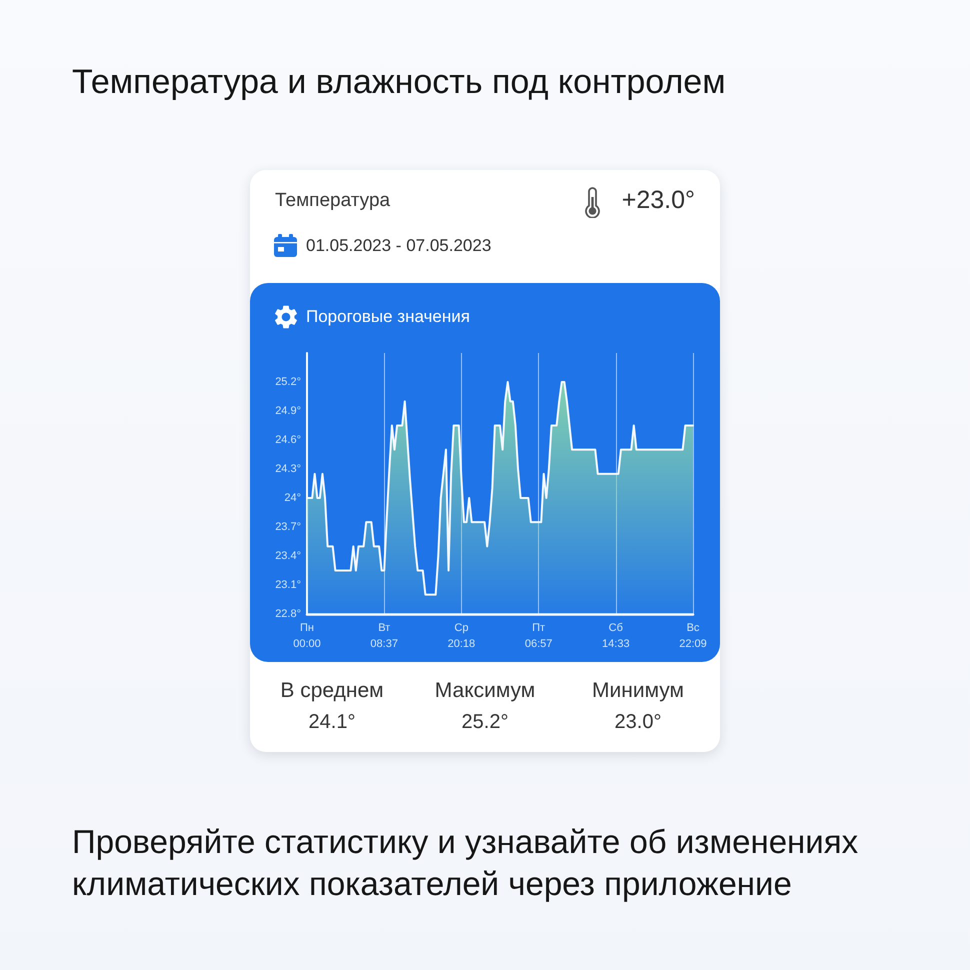  Describe the element at coordinates (288, 469) in the screenshot. I see `y-tick-label: 24.3°` at that location.